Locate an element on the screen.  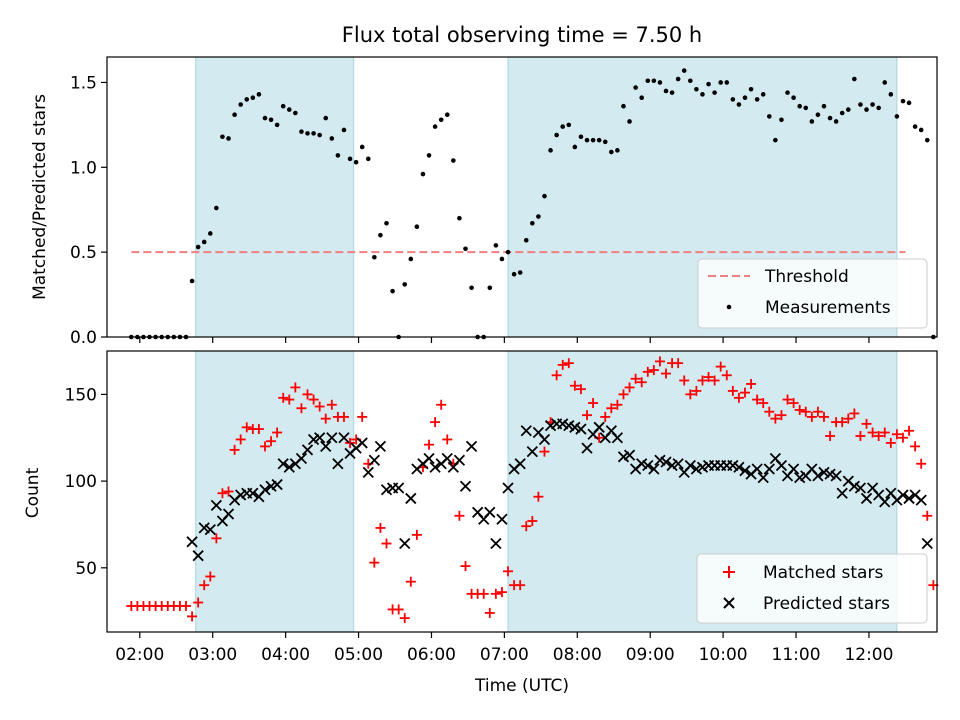
legend-predicted-swatch is located at coordinates (729, 603).